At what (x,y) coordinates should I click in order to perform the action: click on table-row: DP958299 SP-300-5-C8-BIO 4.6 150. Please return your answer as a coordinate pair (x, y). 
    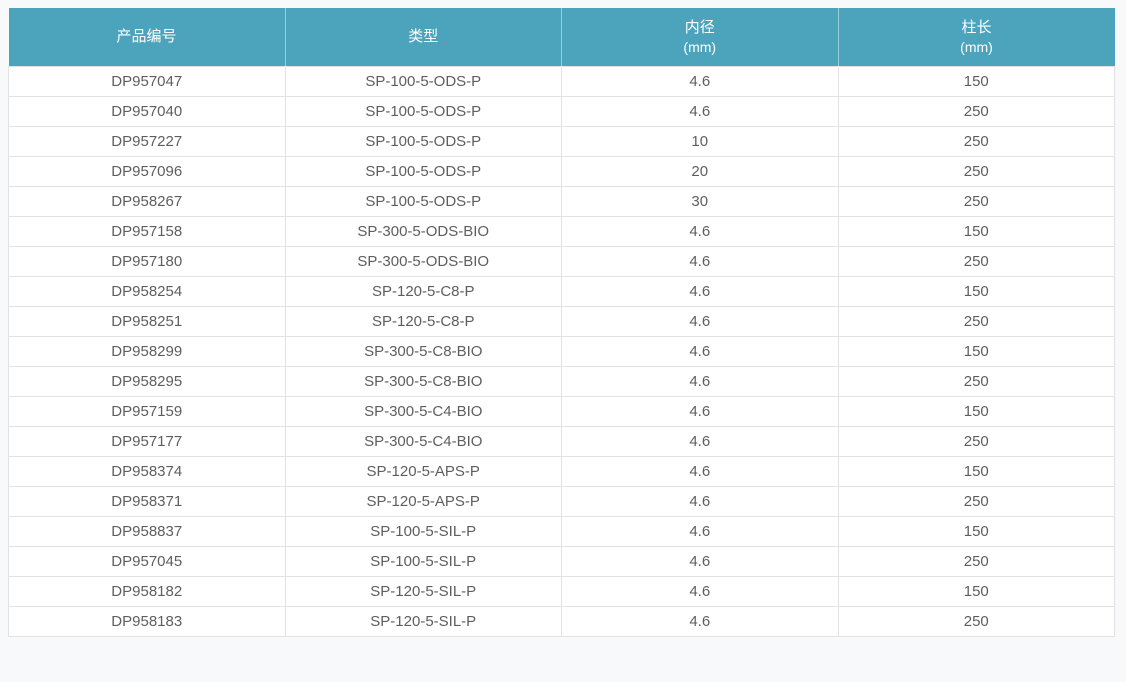
    Looking at the image, I should click on (561, 351).